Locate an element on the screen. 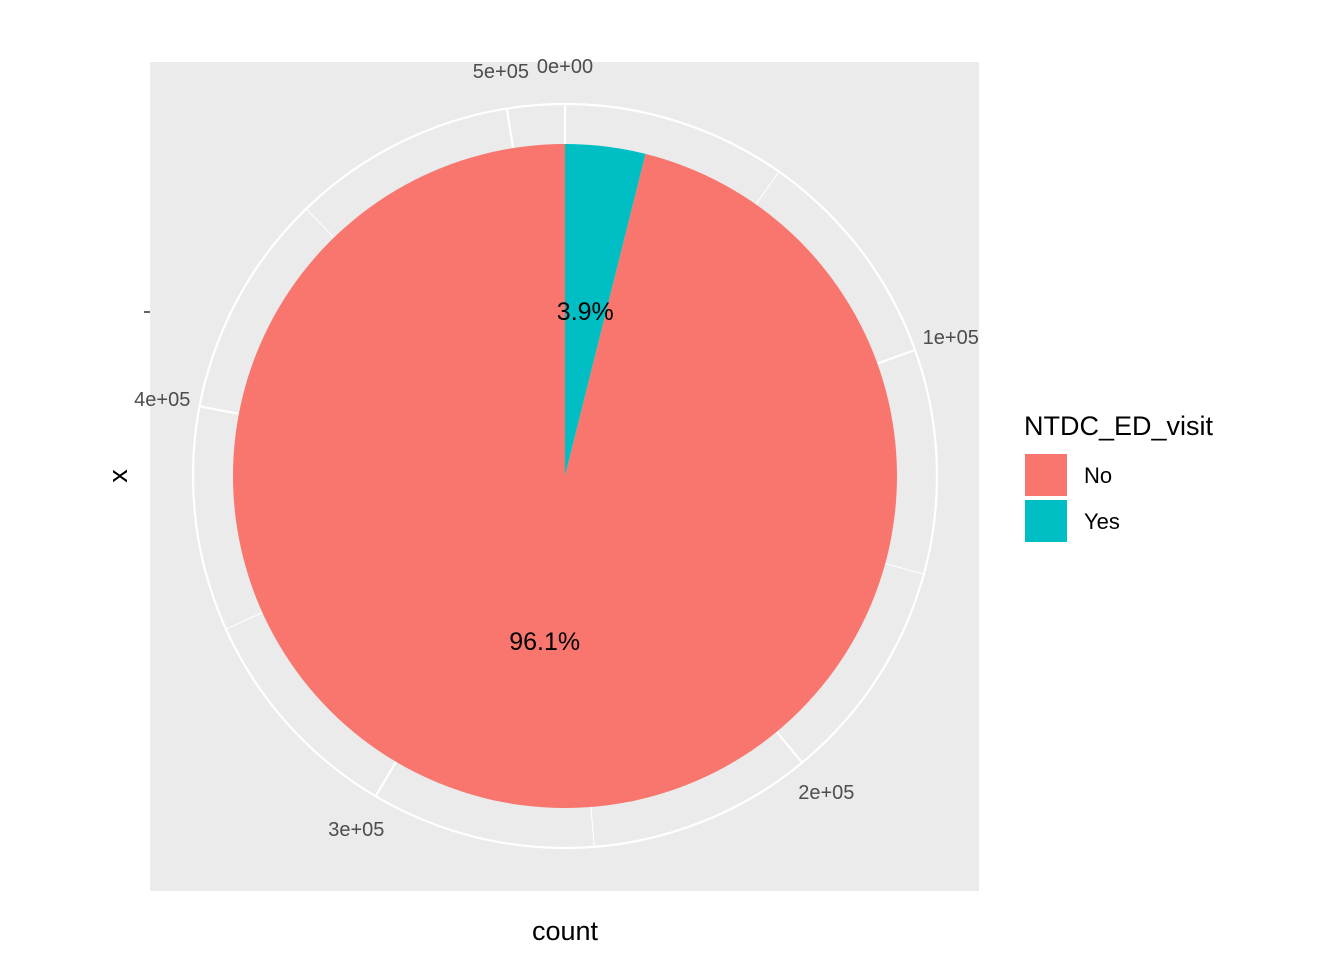 The image size is (1344, 960). radial-tick-label-1: 1e+05 is located at coordinates (951, 338).